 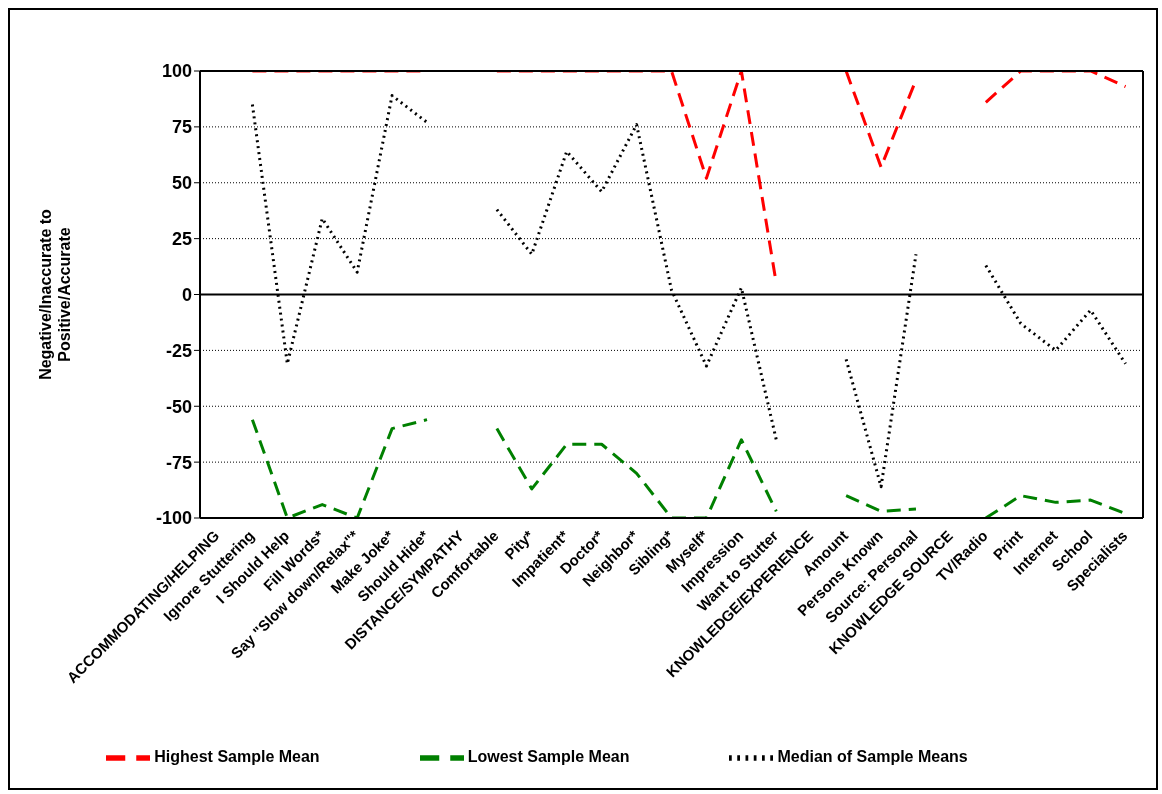 What do you see at coordinates (178, 350) in the screenshot?
I see `y-tick-label: -25` at bounding box center [178, 350].